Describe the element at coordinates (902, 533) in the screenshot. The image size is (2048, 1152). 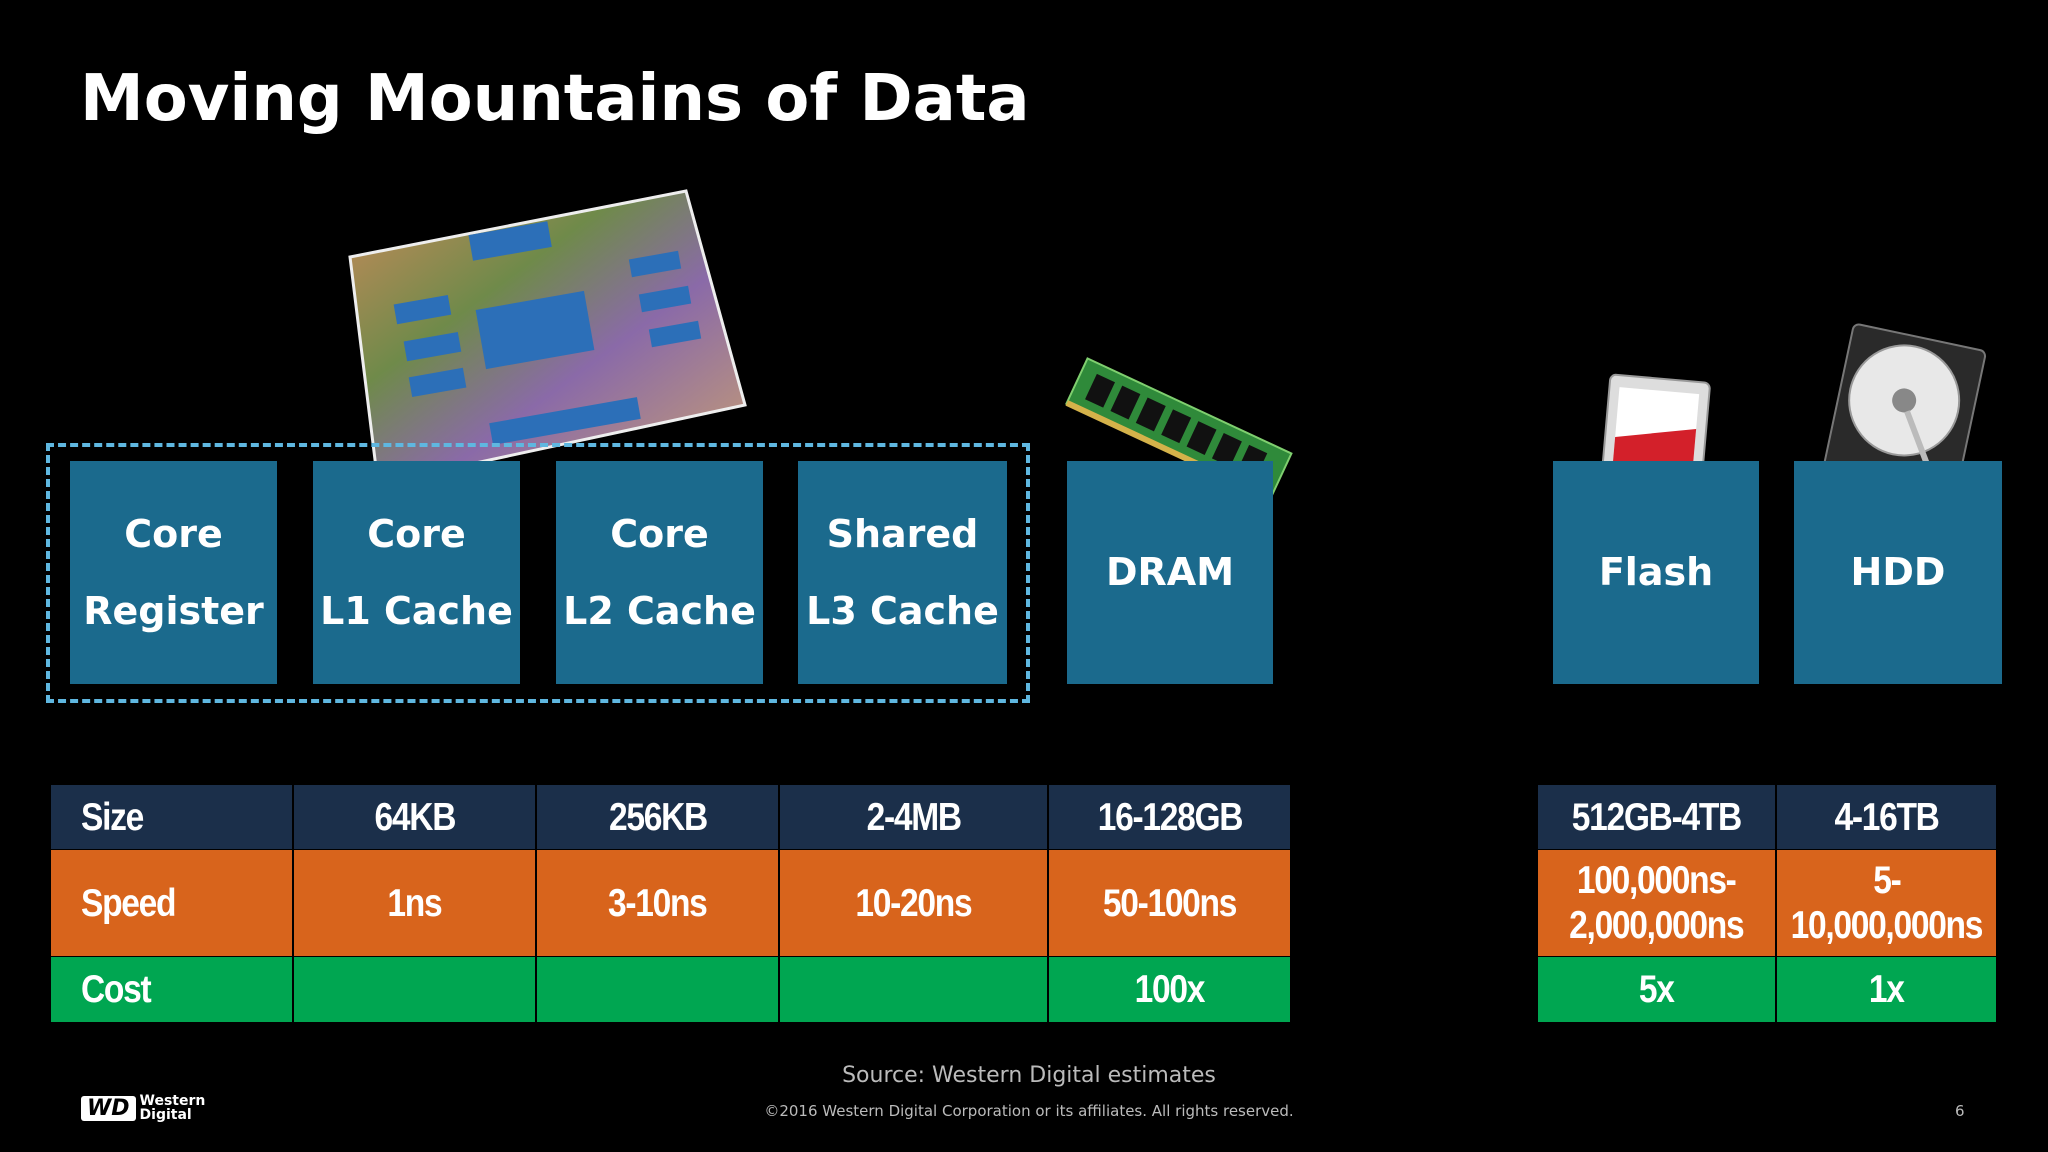
I see `text-line: Shared` at that location.